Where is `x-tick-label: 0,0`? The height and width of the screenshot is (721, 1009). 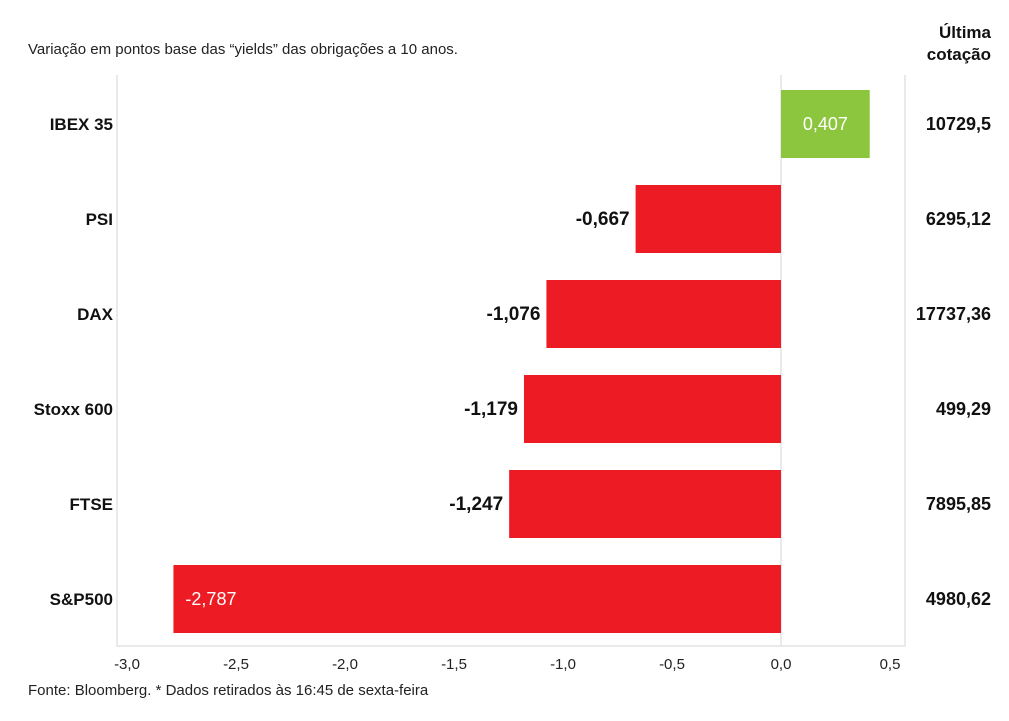
x-tick-label: 0,0 is located at coordinates (781, 664).